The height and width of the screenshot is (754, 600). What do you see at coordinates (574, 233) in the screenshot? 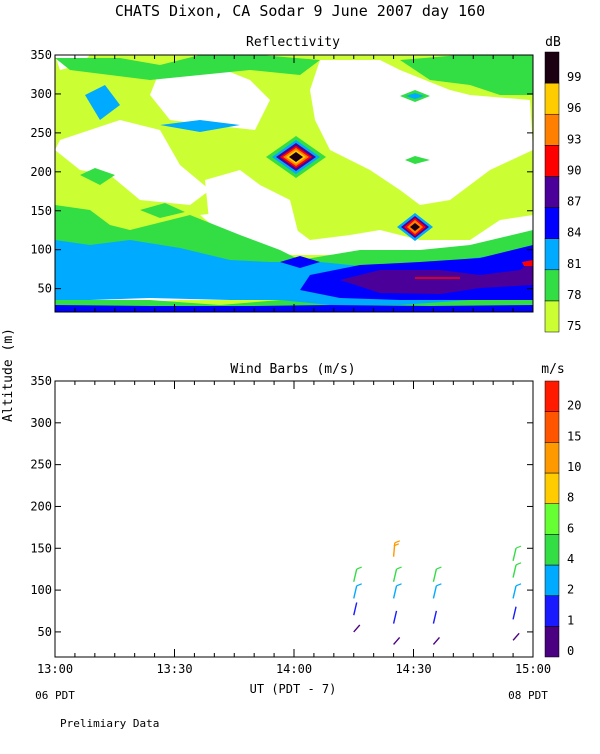
I see `colorbar-level-label: 84` at bounding box center [574, 233].